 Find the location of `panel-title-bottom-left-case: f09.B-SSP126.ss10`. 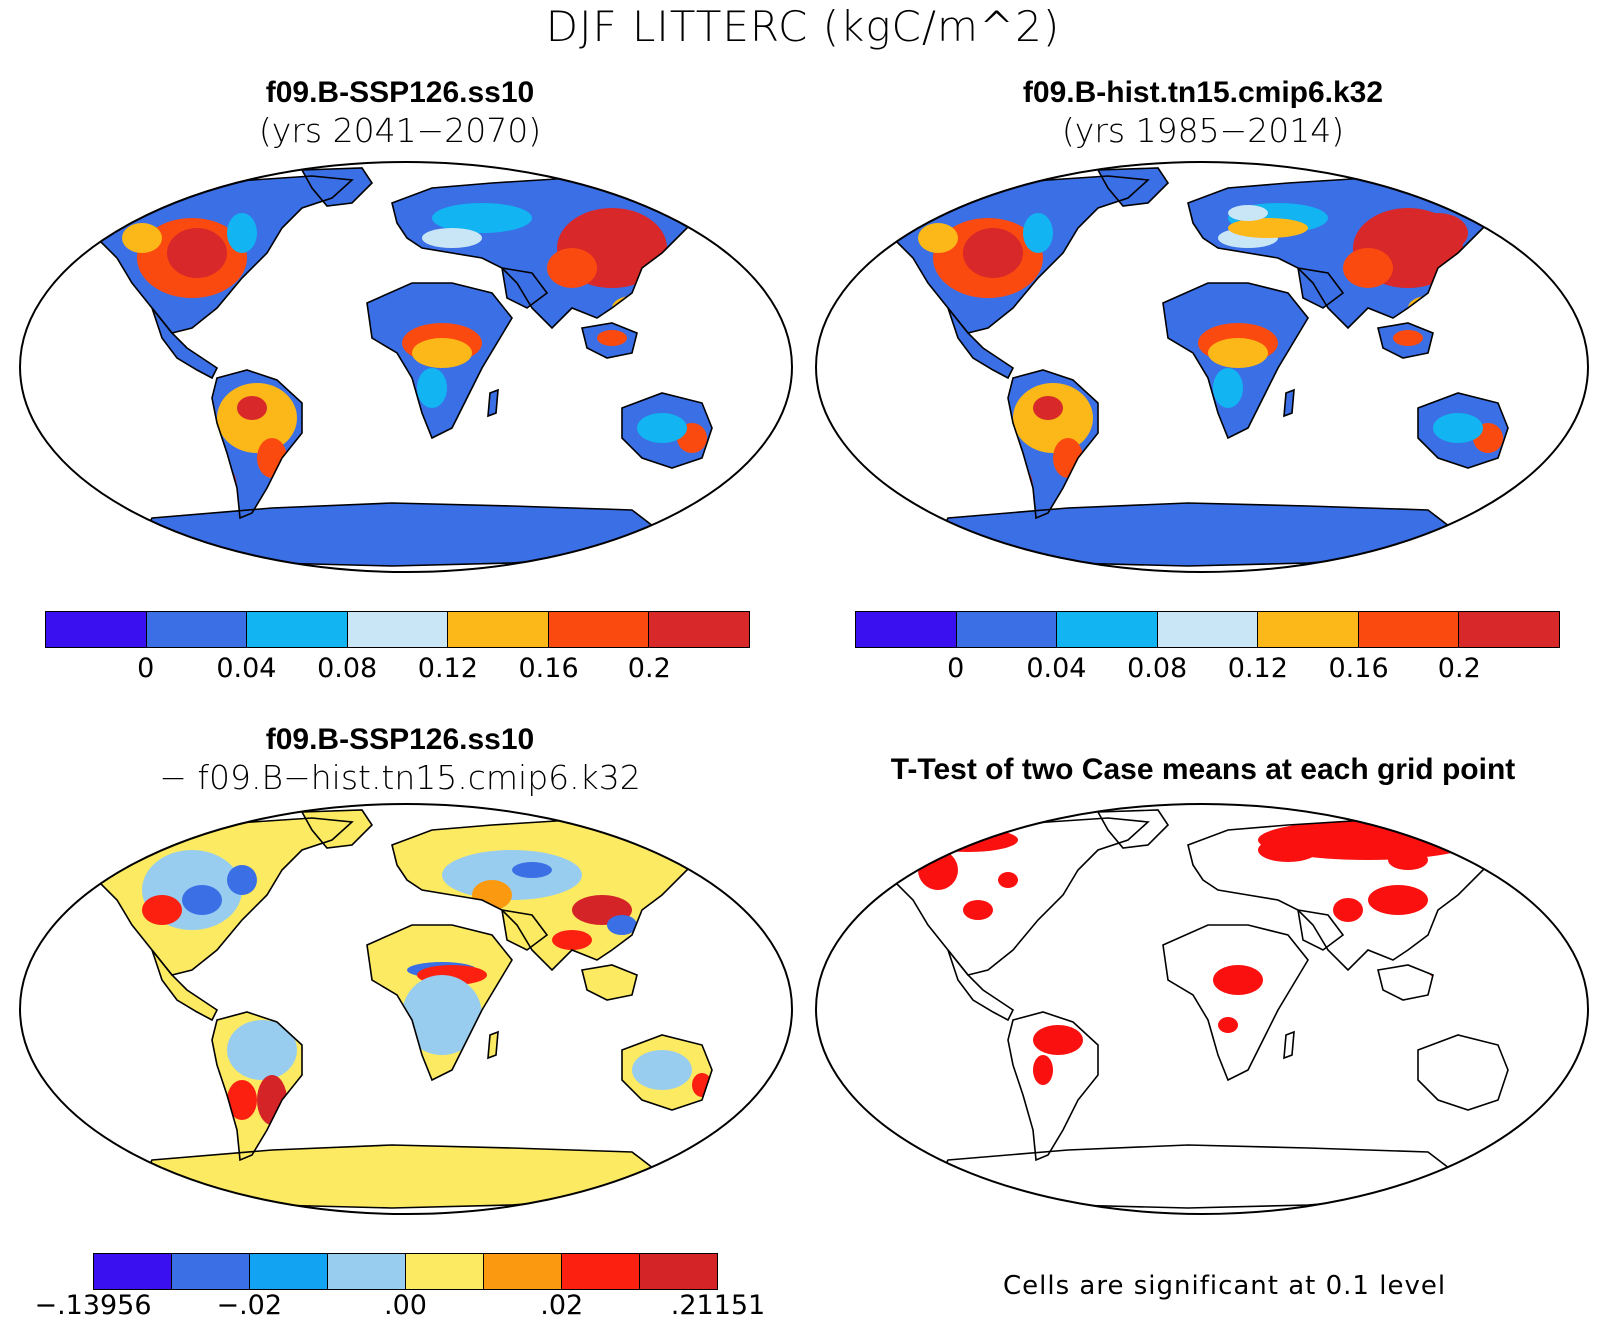

panel-title-bottom-left-case: f09.B-SSP126.ss10 is located at coordinates (400, 739).